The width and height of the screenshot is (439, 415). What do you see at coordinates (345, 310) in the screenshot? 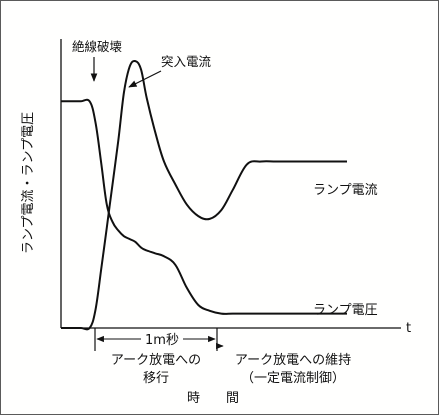
I see `series-label-voltage: ランプ電圧` at bounding box center [345, 310].